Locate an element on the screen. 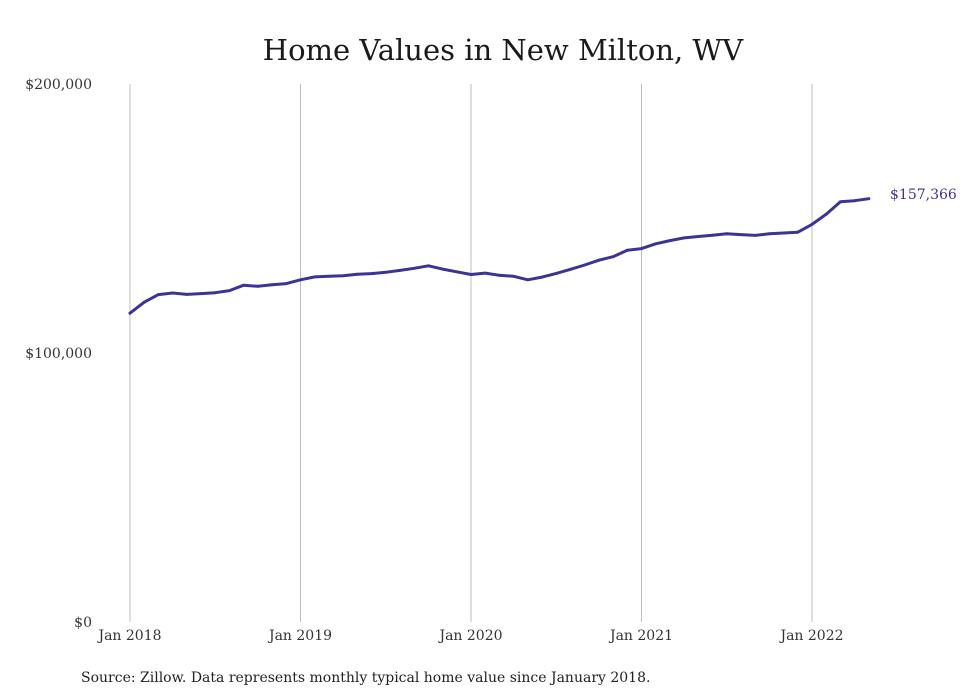 This screenshot has width=980, height=699. x-tick-label: Jan 2021 is located at coordinates (640, 636).